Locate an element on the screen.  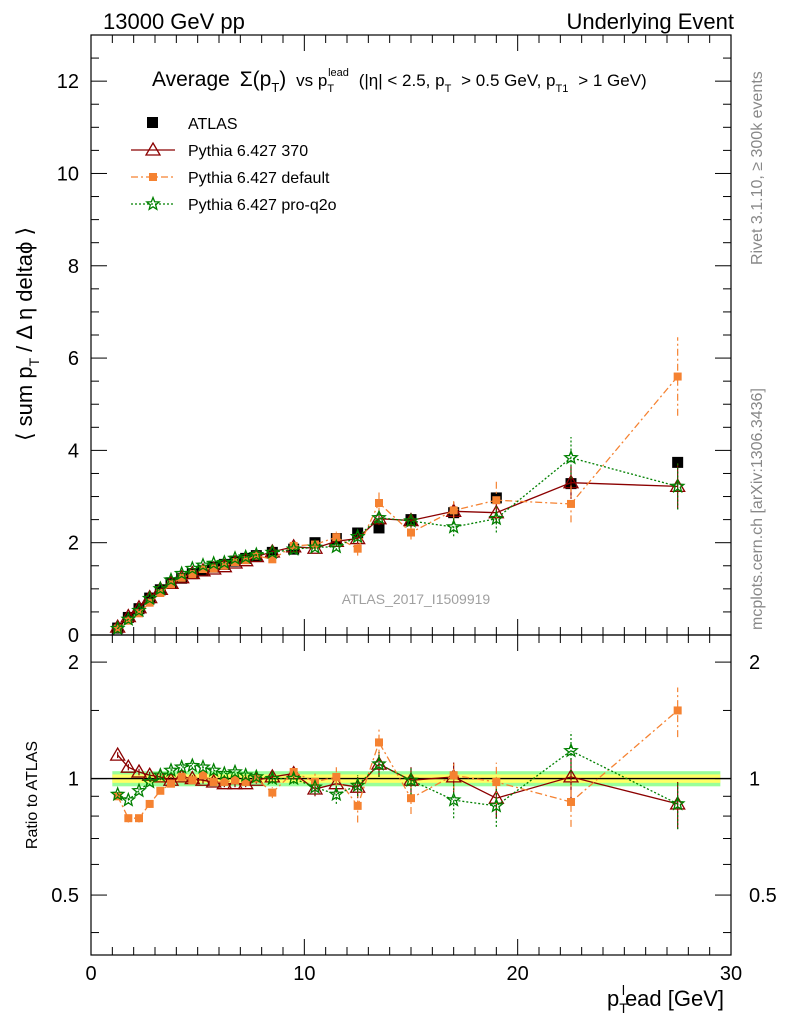
title-sigma: Σ(p is located at coordinates (256, 79).